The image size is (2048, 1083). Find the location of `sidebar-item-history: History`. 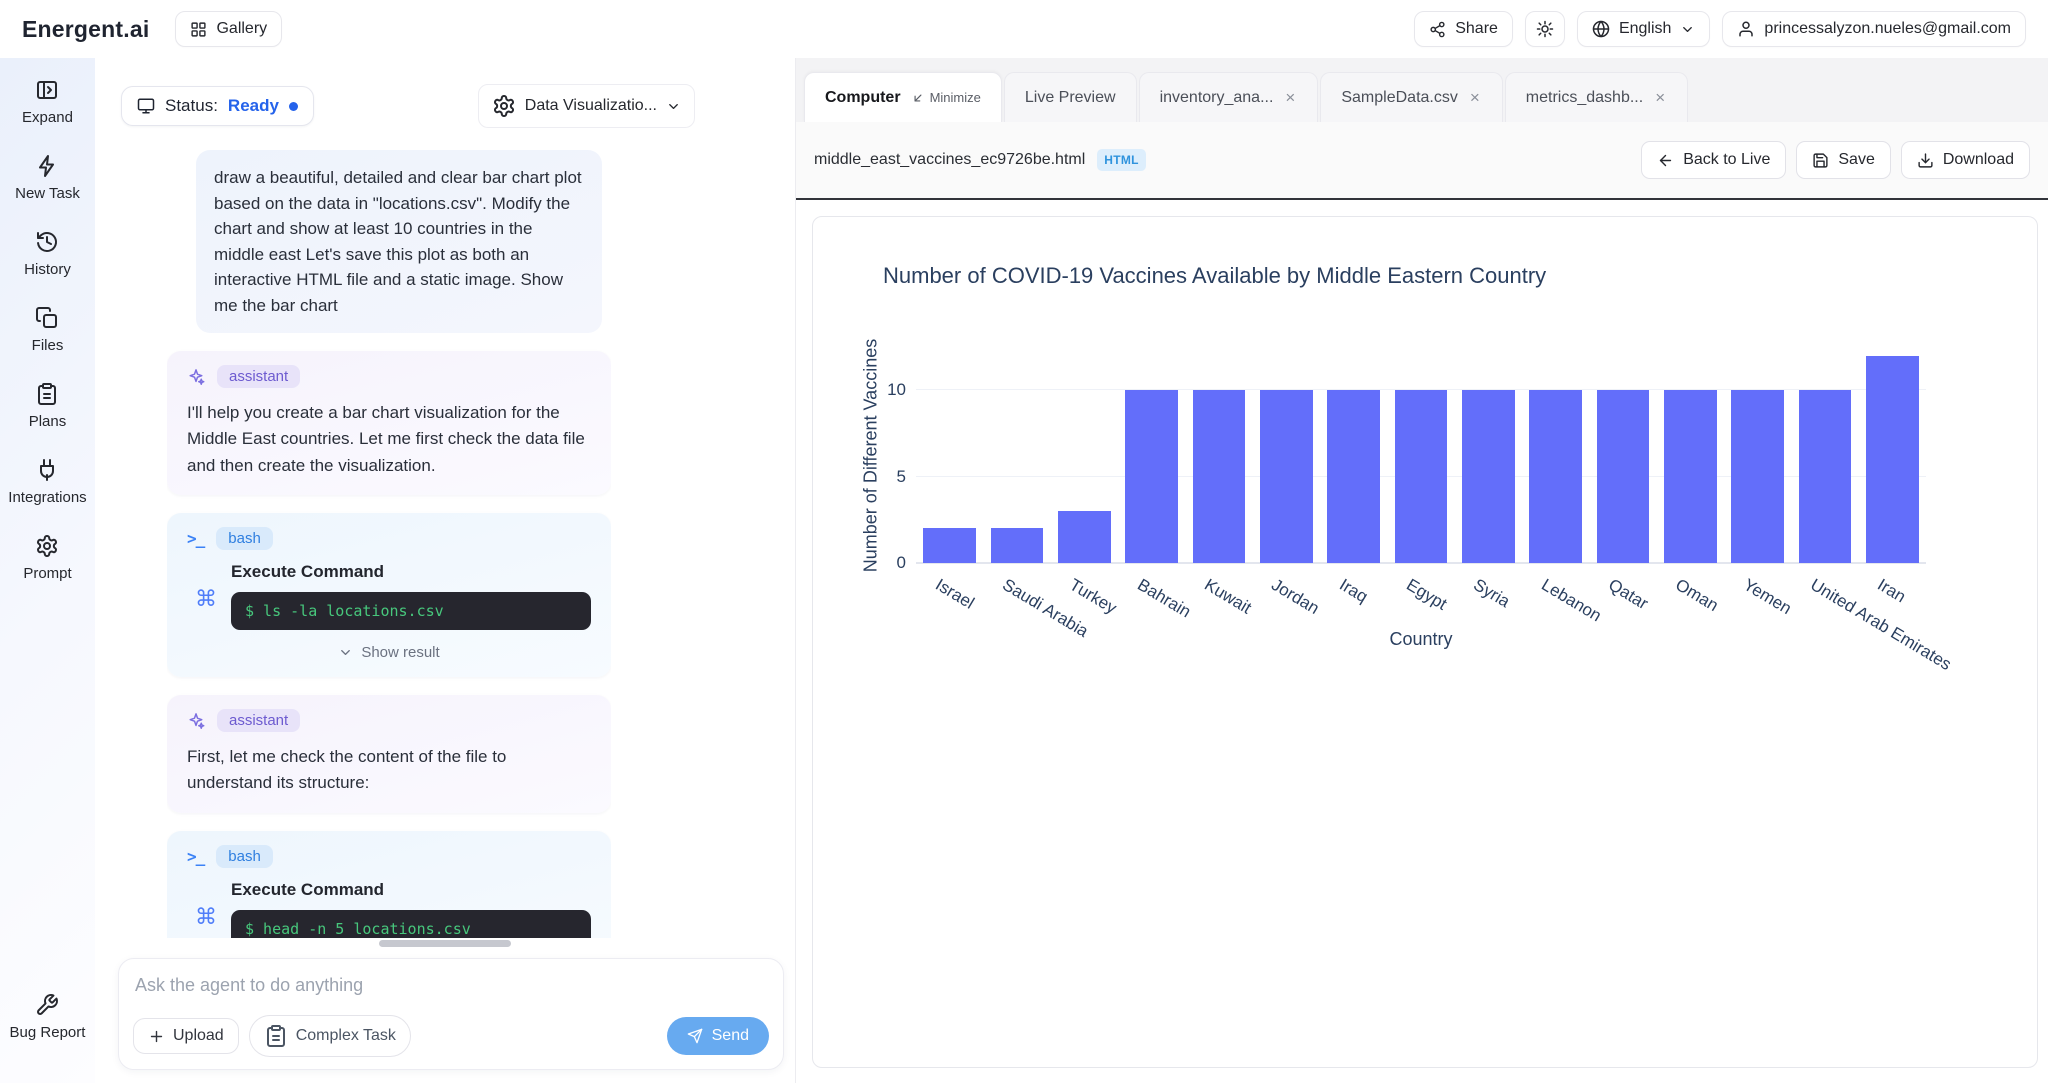

sidebar-item-history: History is located at coordinates (47, 254).